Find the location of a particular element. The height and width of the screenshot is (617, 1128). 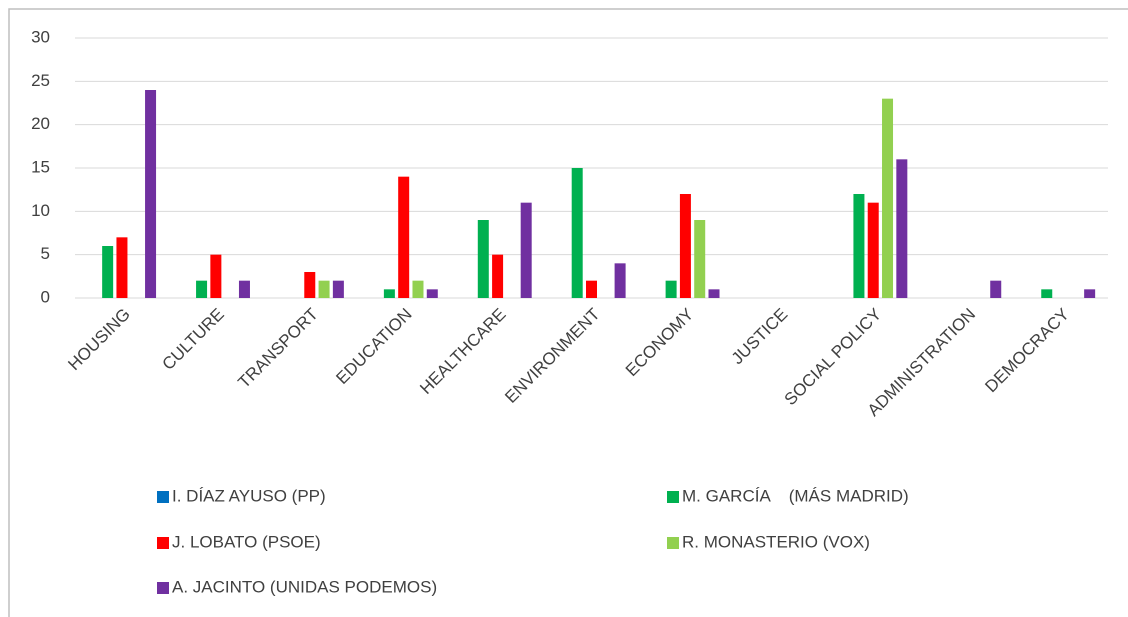

legend-label: R. MONASTERIO (VOX) is located at coordinates (776, 541).